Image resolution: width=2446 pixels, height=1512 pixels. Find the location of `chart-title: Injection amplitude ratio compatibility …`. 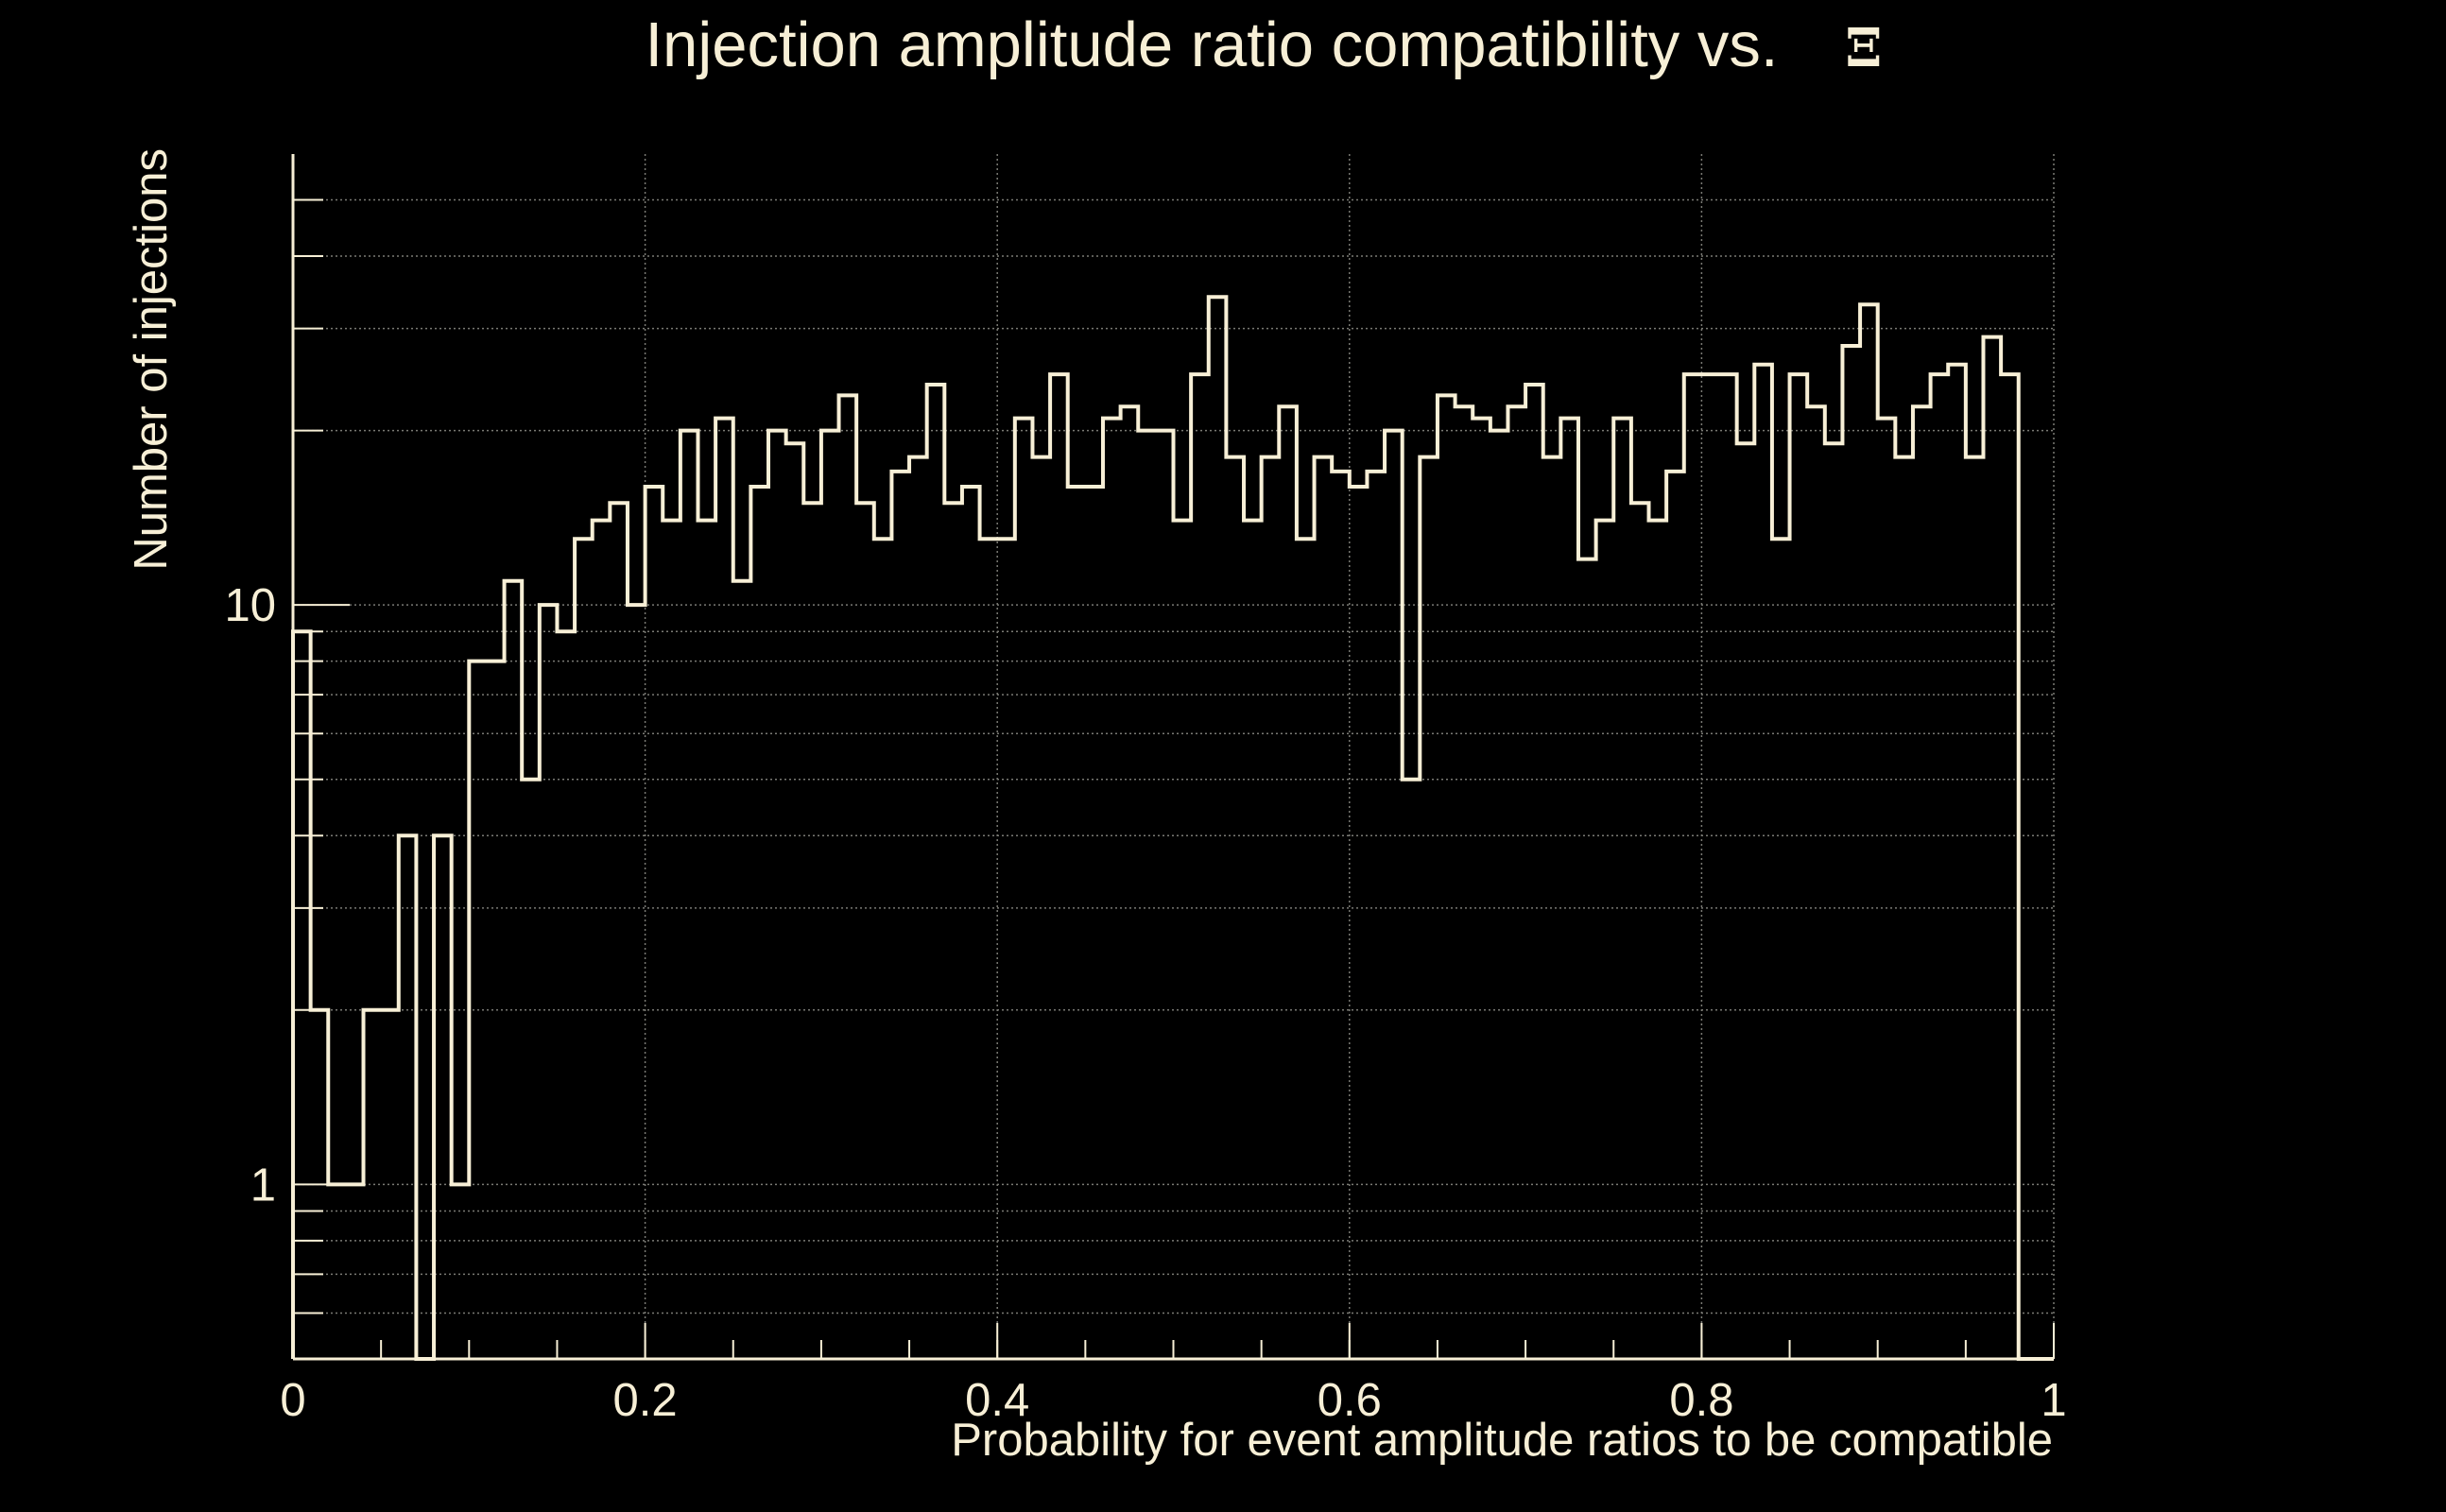

chart-title: Injection amplitude ratio compatibility … is located at coordinates (1211, 44).